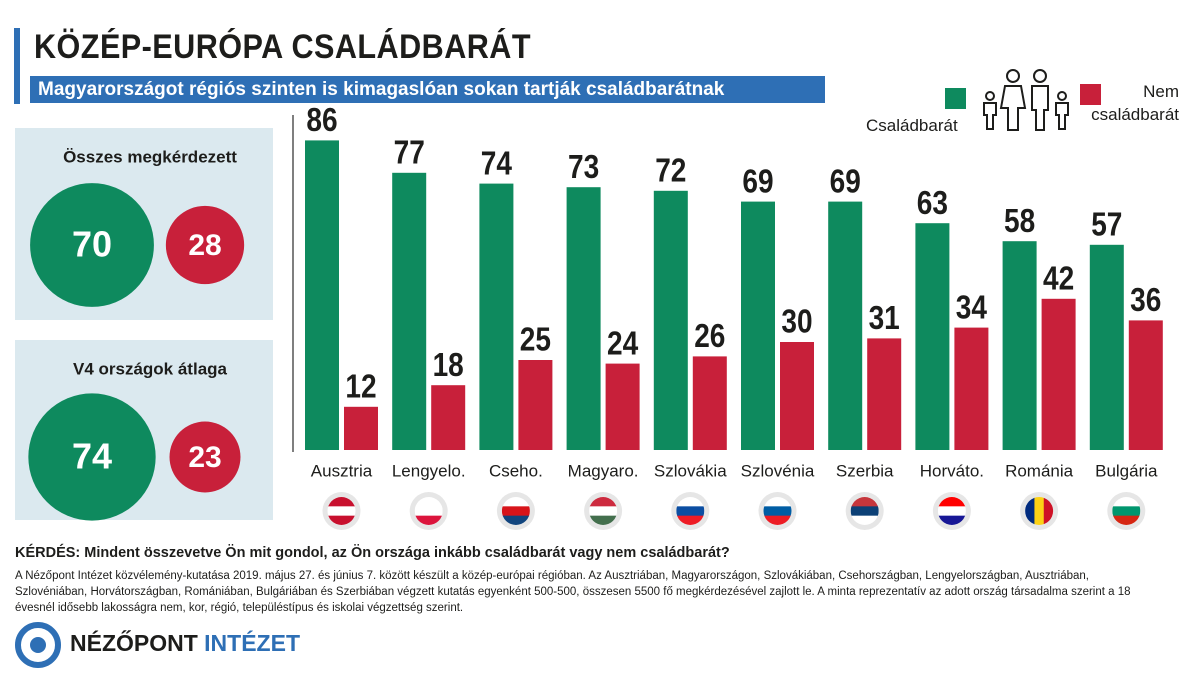 Image resolution: width=1200 pixels, height=675 pixels. What do you see at coordinates (516, 470) in the screenshot?
I see `category-label: Cseho.` at bounding box center [516, 470].